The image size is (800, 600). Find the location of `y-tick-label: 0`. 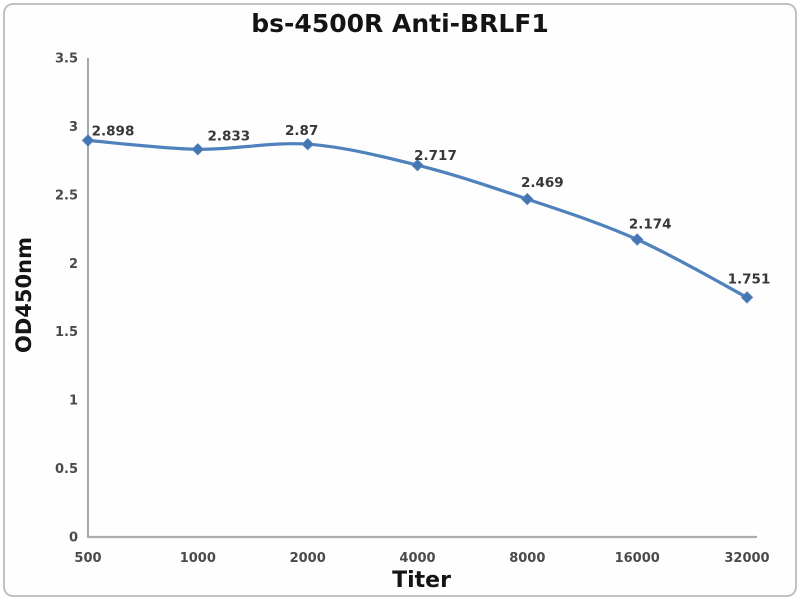

y-tick-label: 0 is located at coordinates (73, 538).